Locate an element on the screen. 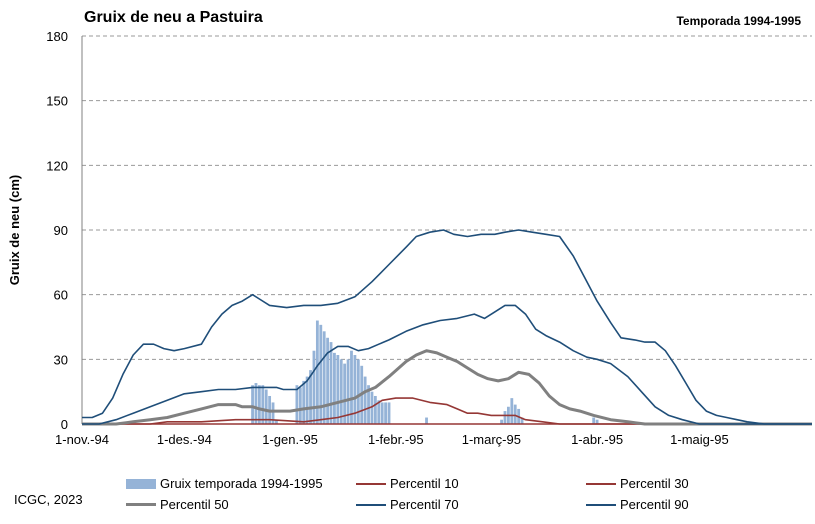 Image resolution: width=815 pixels, height=524 pixels. y-tick-label: 0 is located at coordinates (64, 424).